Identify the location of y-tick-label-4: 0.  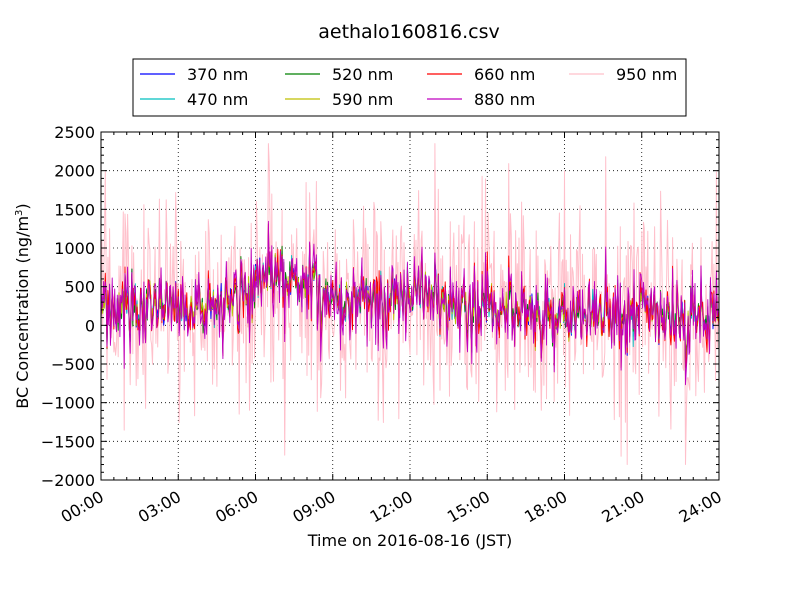
(90, 325).